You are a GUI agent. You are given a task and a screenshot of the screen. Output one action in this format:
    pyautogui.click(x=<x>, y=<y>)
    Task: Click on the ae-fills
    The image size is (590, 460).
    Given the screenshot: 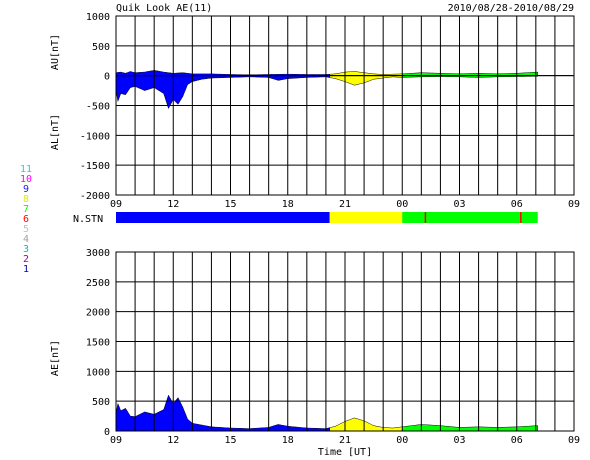 What is the action you would take?
    pyautogui.click(x=326, y=413)
    